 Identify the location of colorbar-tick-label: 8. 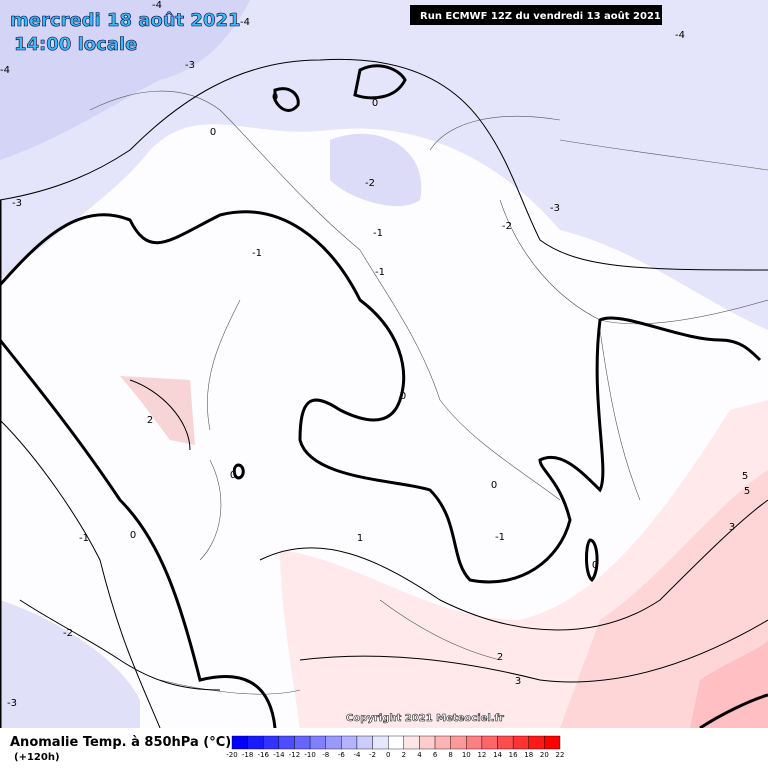
(450, 755).